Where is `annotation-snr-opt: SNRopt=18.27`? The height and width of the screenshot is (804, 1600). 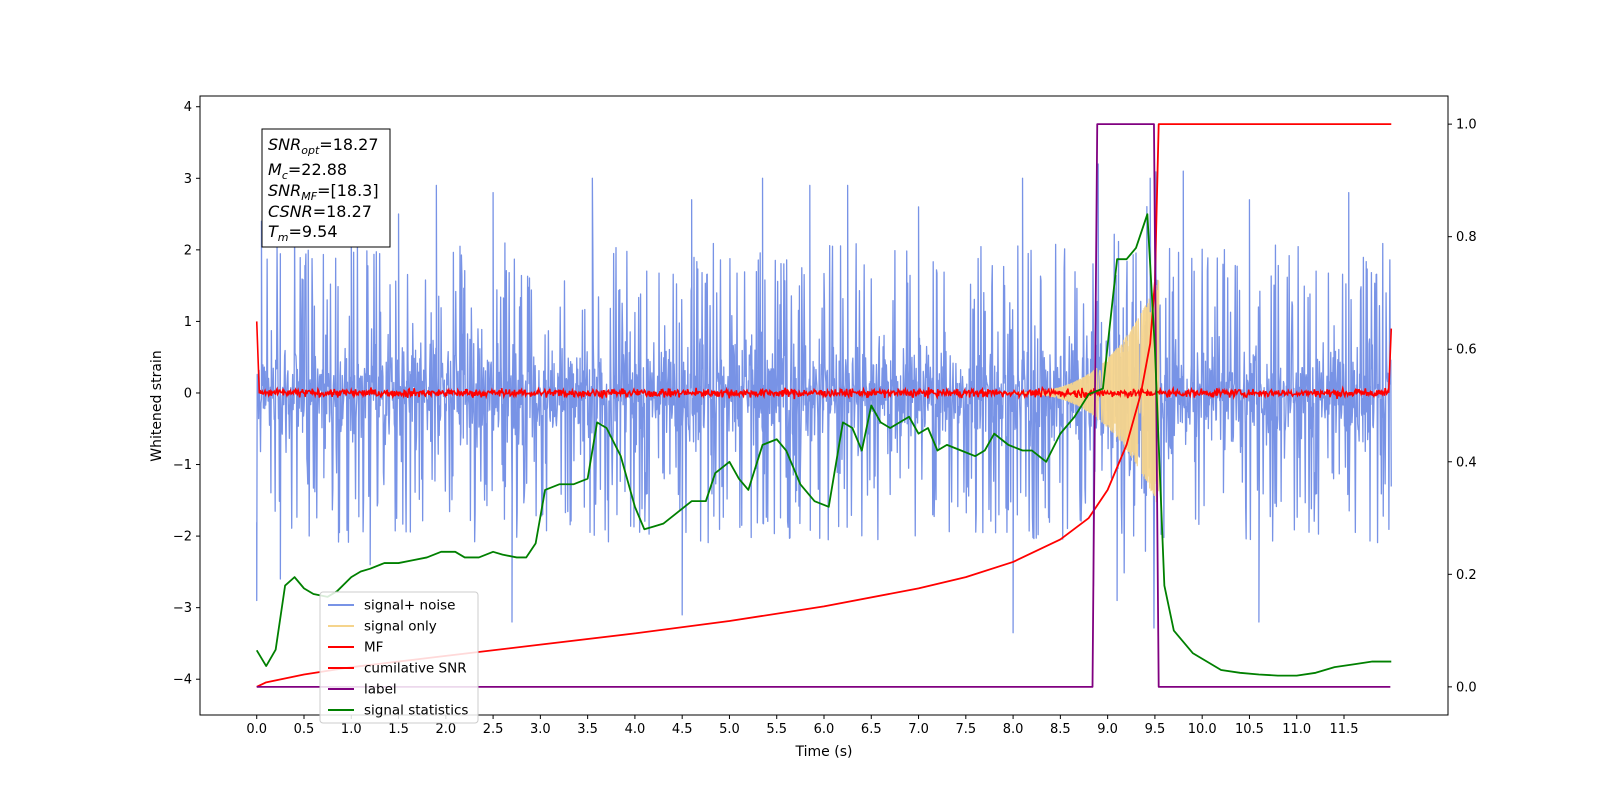 annotation-snr-opt: SNRopt=18.27 is located at coordinates (323, 146).